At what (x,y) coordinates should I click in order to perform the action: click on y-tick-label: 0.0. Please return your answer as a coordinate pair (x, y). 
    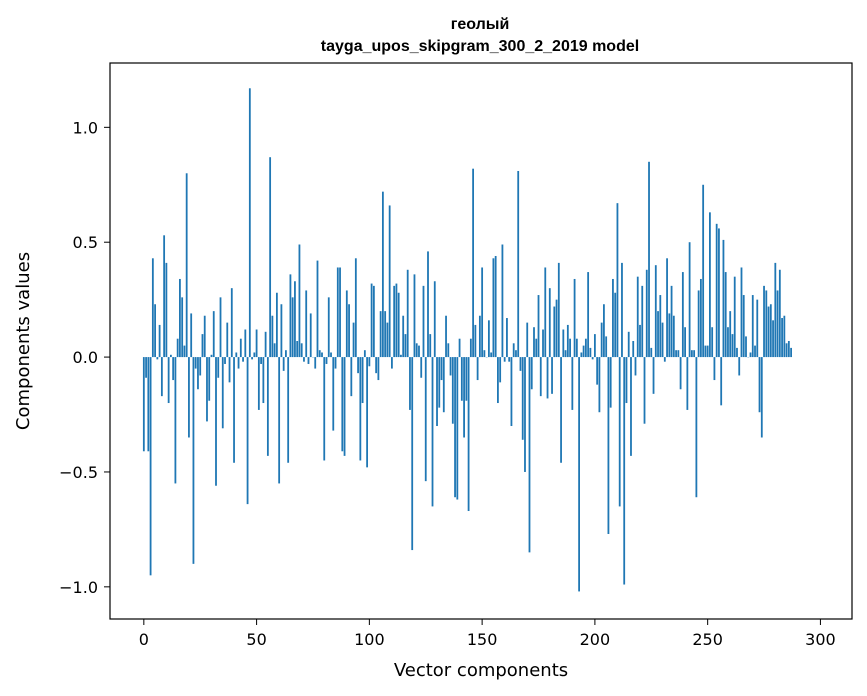
    Looking at the image, I should click on (85, 357).